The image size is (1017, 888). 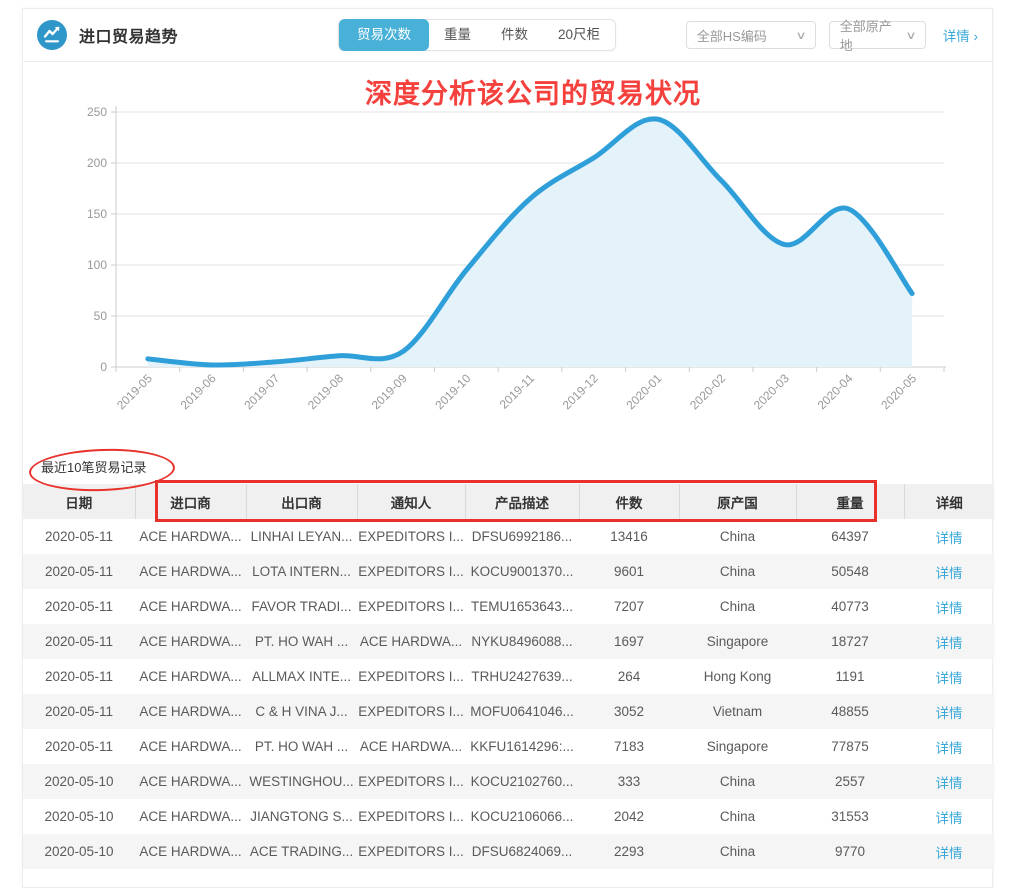 I want to click on svg-text: 0, so click(x=103, y=367).